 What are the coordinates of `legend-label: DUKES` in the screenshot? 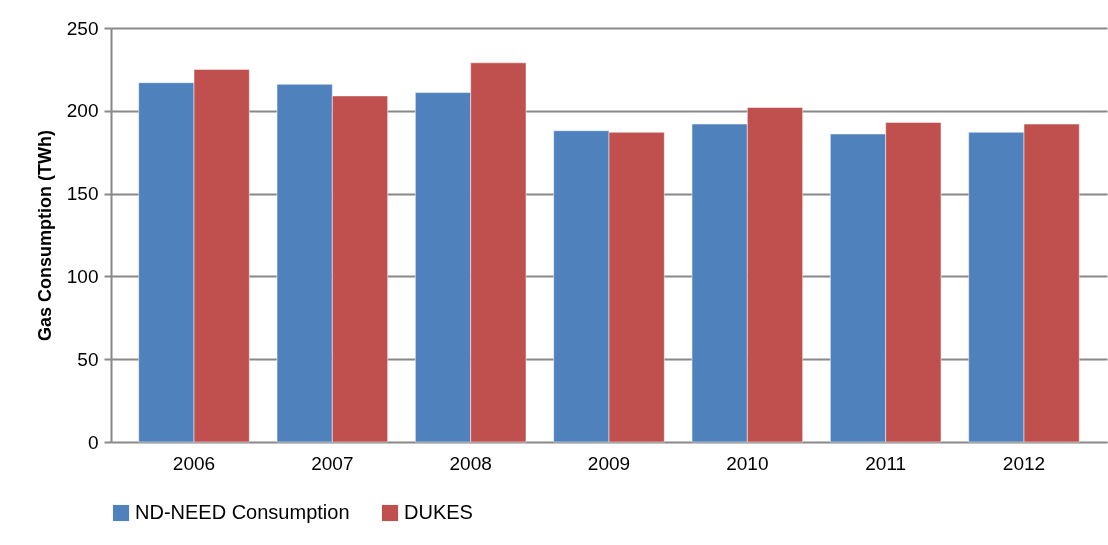 It's located at (438, 512).